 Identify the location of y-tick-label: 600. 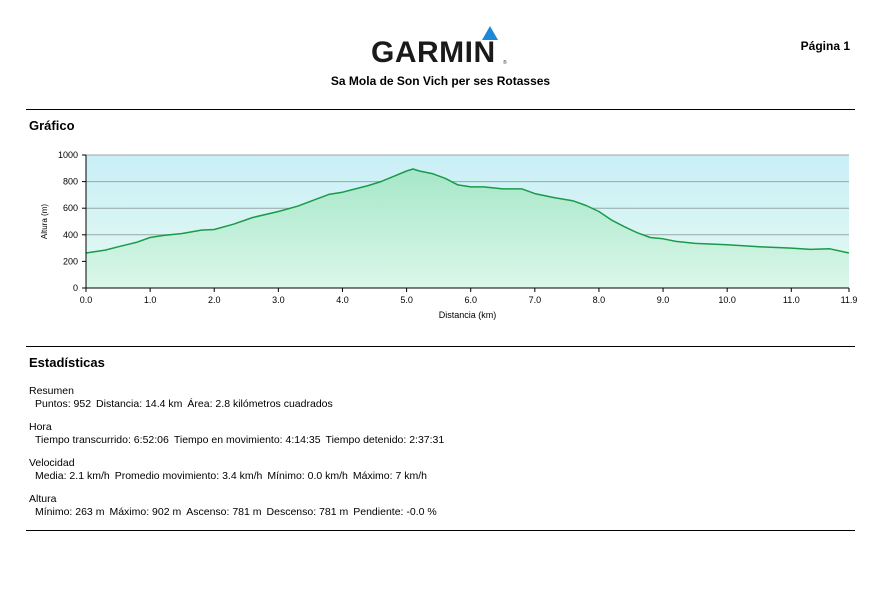
(70, 208).